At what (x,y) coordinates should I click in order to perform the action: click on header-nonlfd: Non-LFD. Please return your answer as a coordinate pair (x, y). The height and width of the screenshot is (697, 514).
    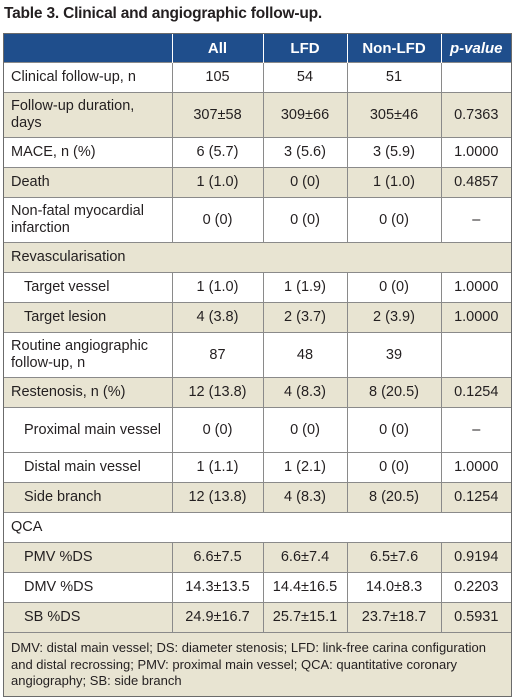
    Looking at the image, I should click on (393, 48).